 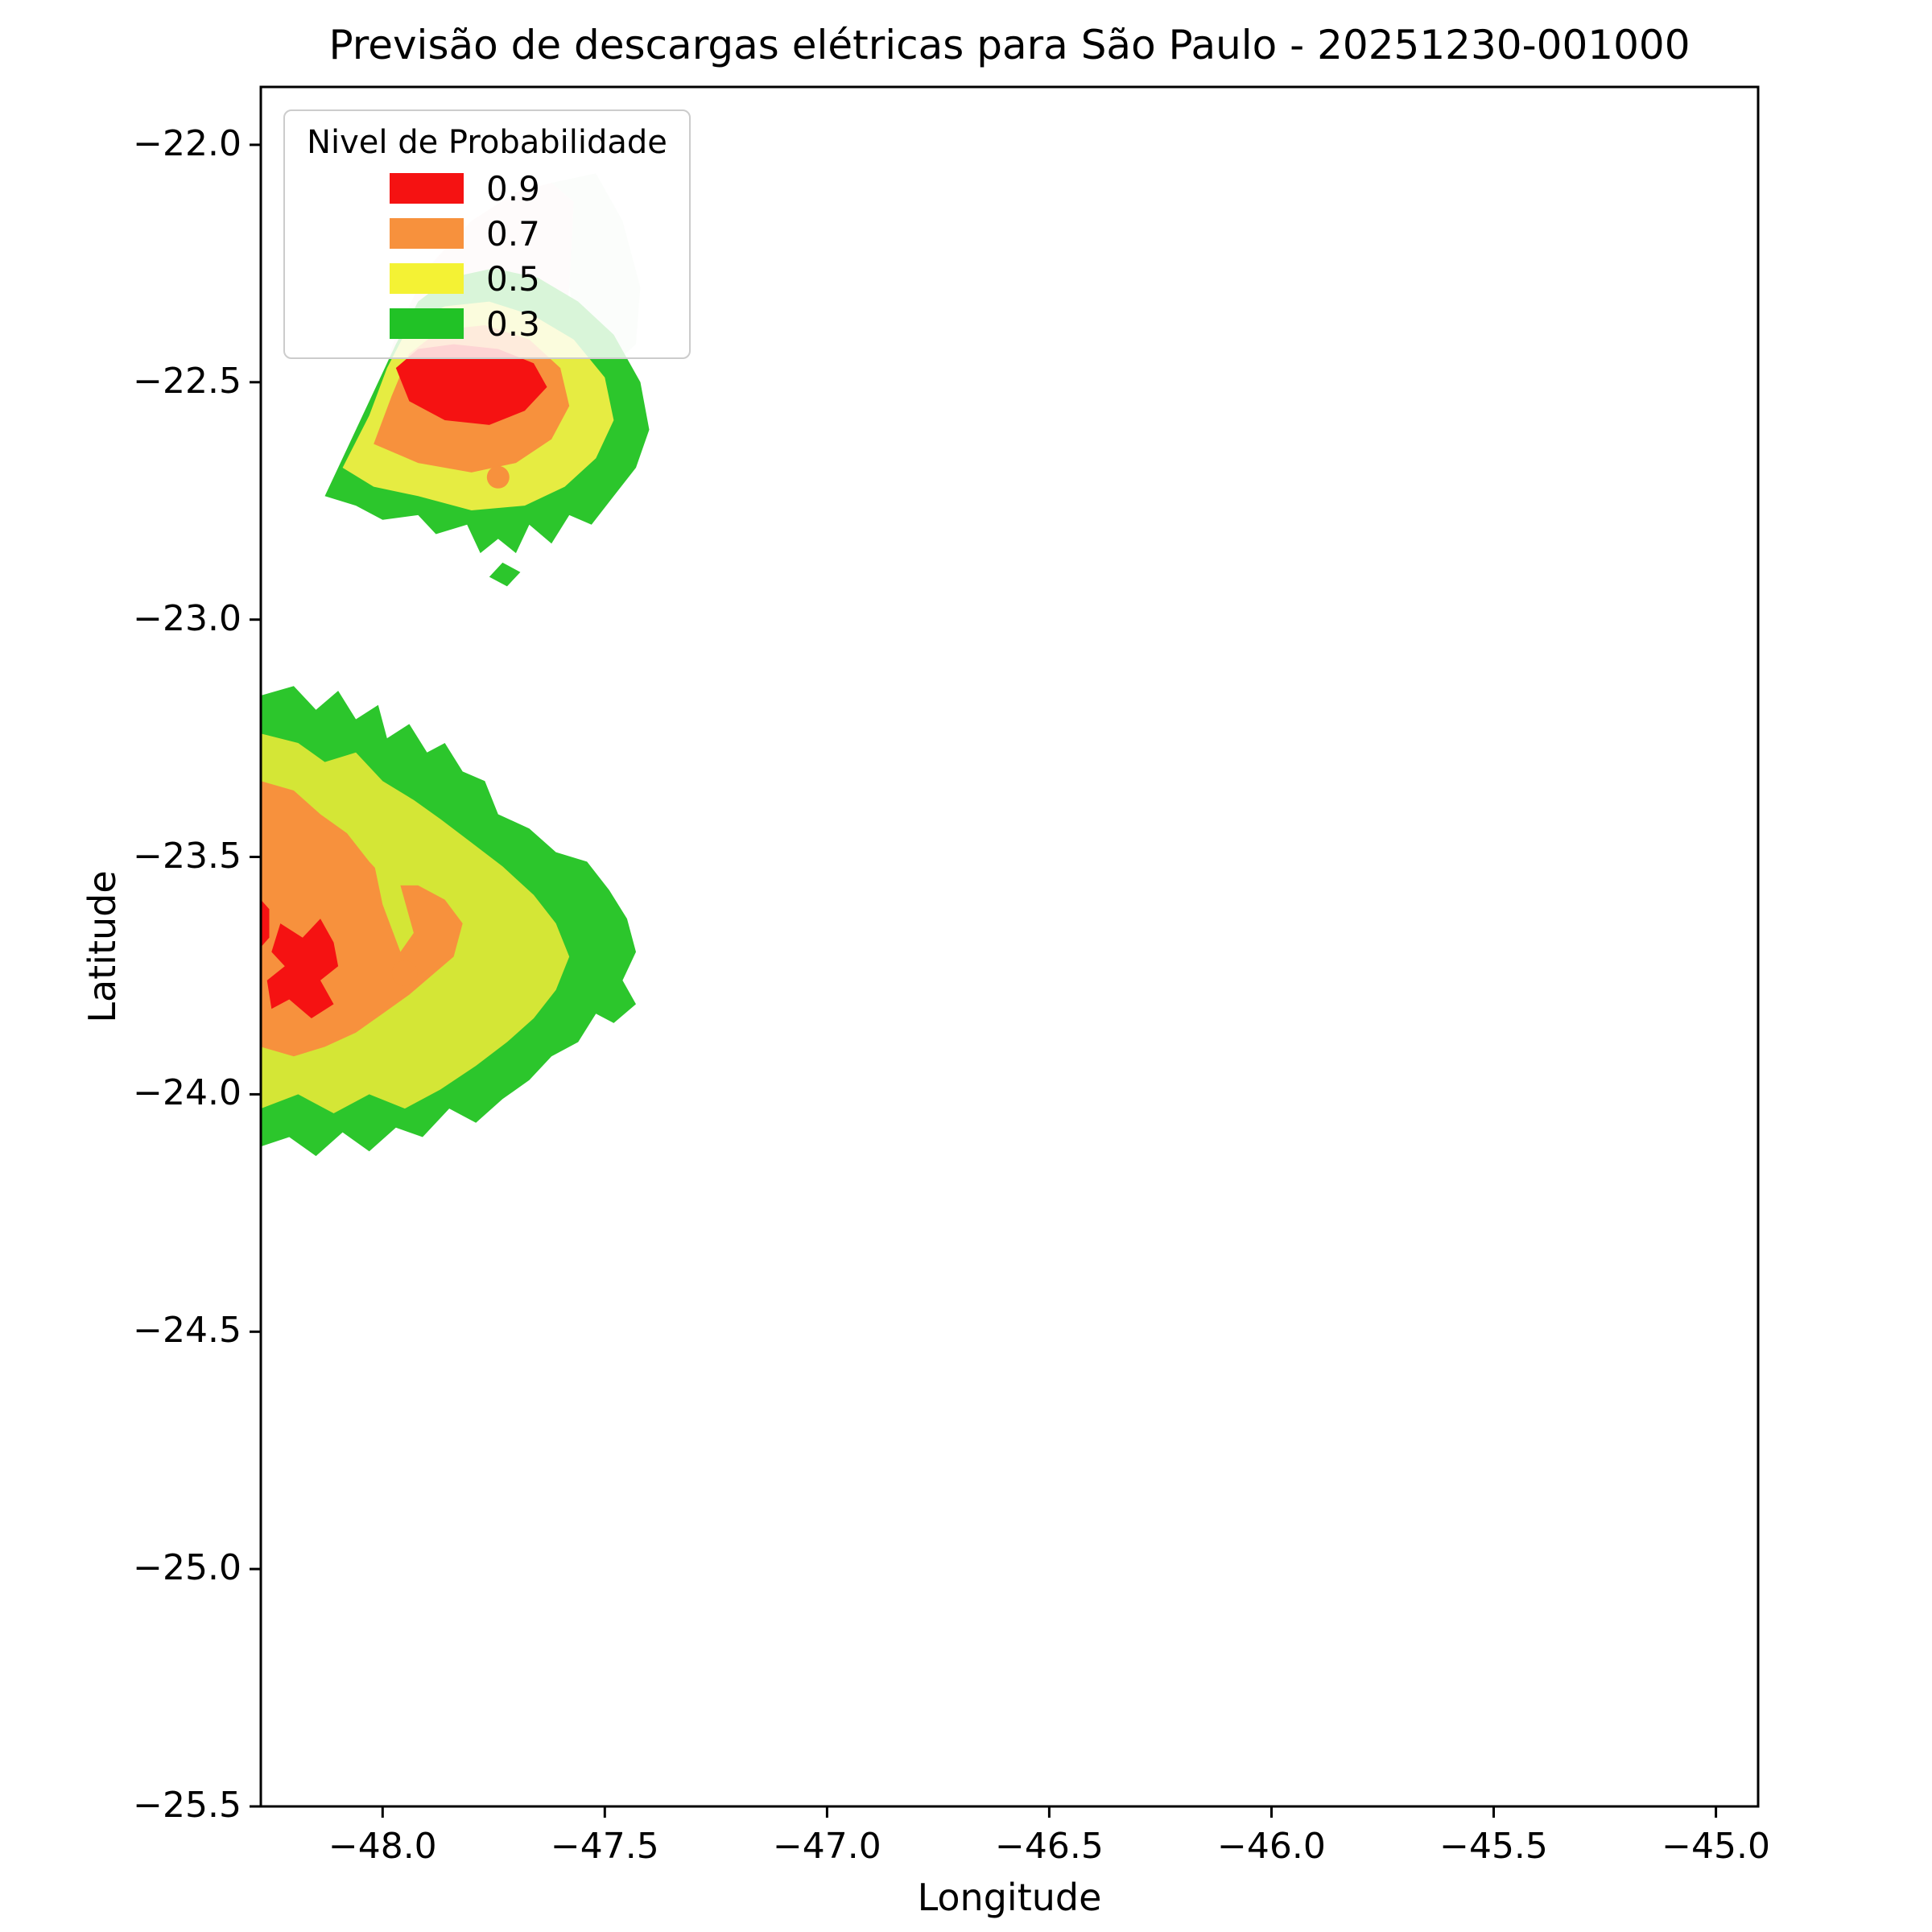 I want to click on legend-entry-0.7: 0.7, so click(x=487, y=233).